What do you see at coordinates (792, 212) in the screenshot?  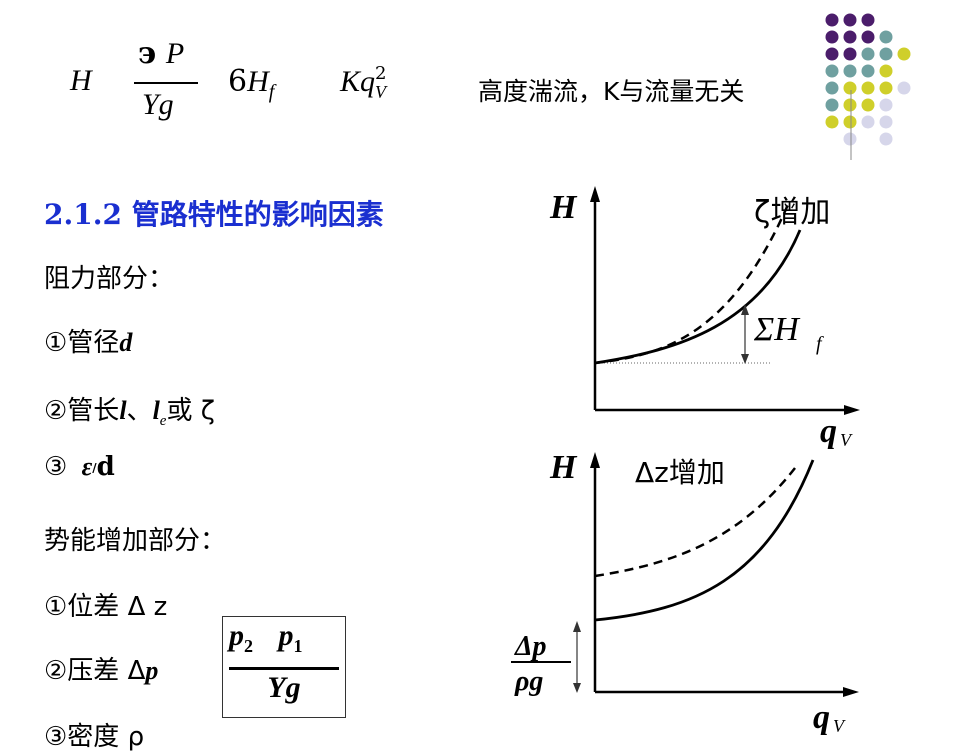 I see `graph1-curve-label: ζ增加` at bounding box center [792, 212].